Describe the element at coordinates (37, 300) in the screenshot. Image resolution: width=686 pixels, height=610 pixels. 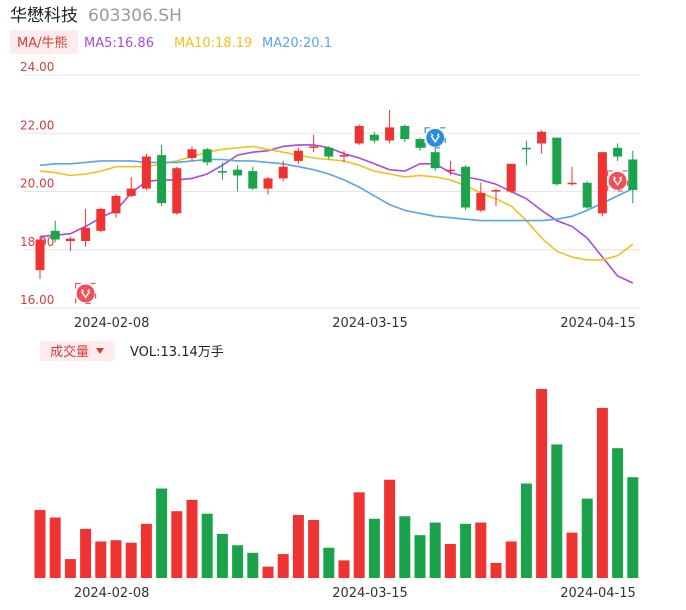
I see `y-tick-label: 16.00` at that location.